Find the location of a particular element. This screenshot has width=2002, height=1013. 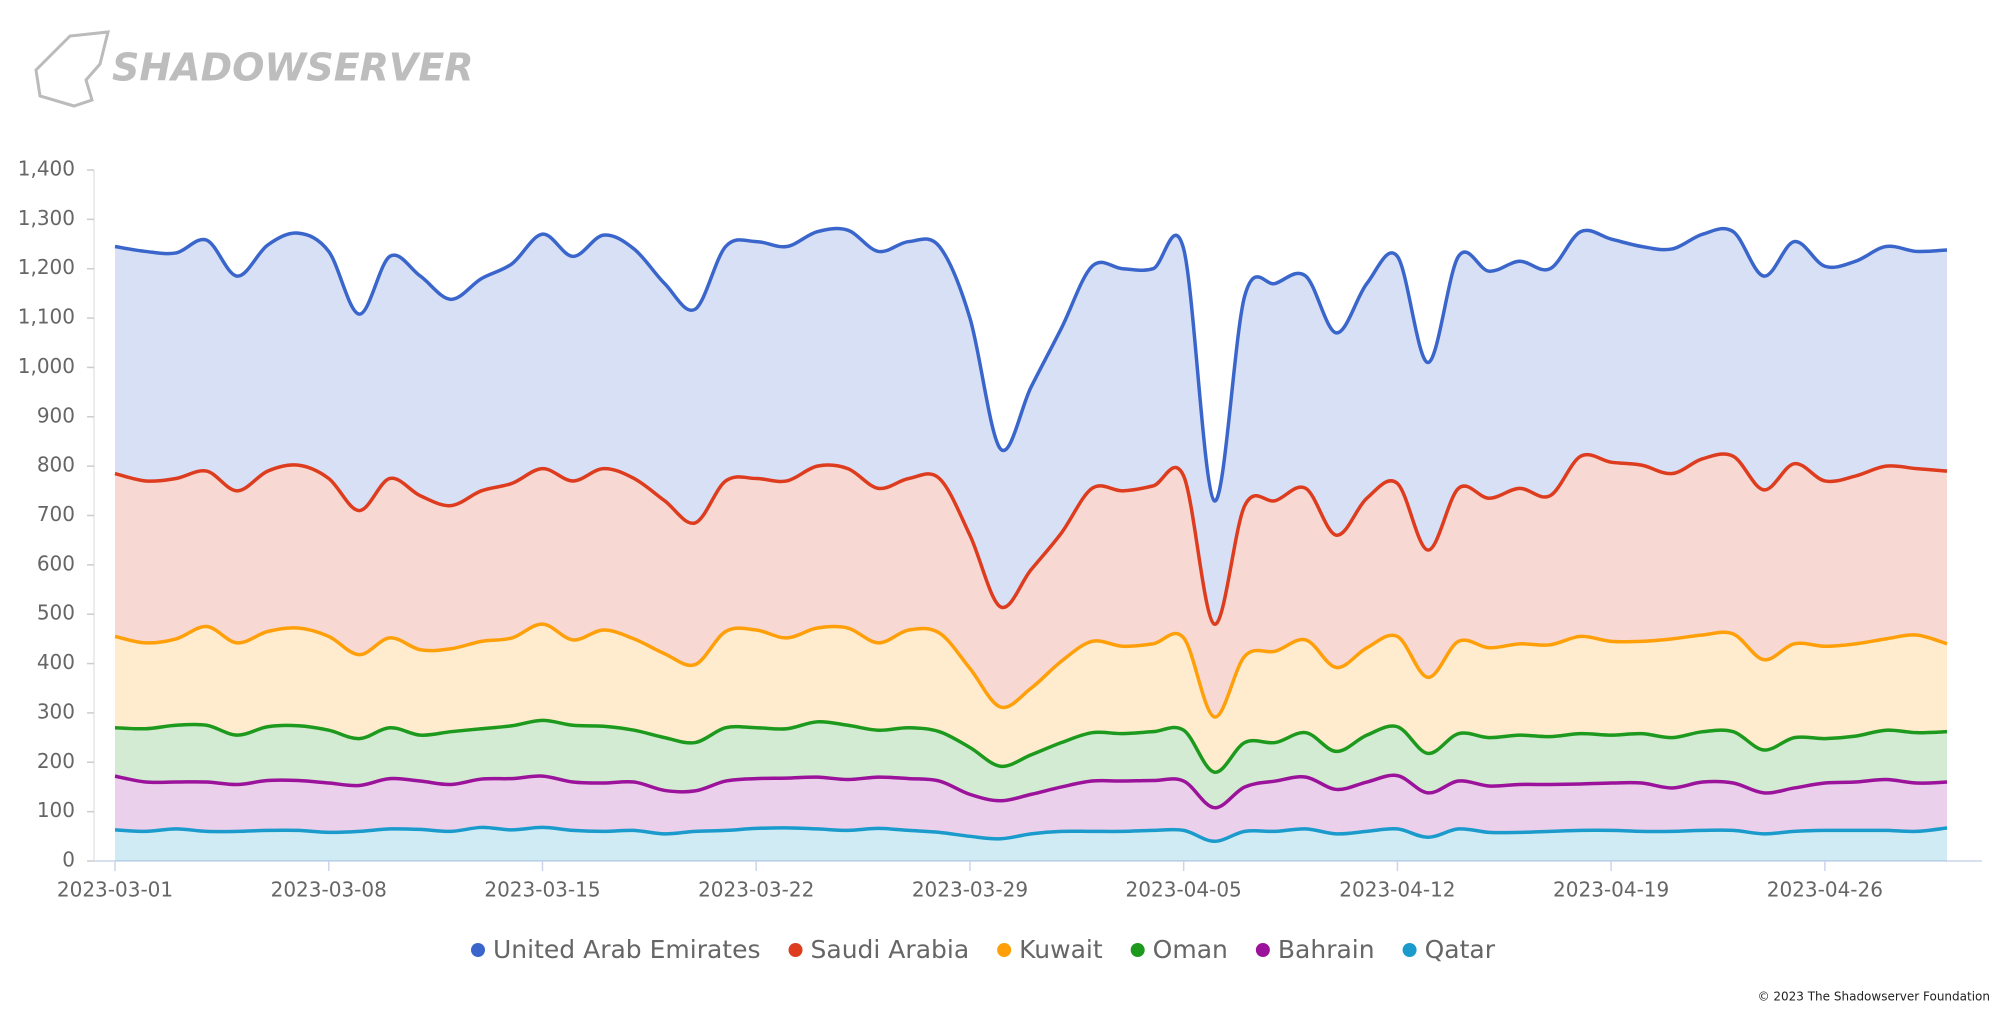

legend-label: Saudi Arabia is located at coordinates (890, 949).